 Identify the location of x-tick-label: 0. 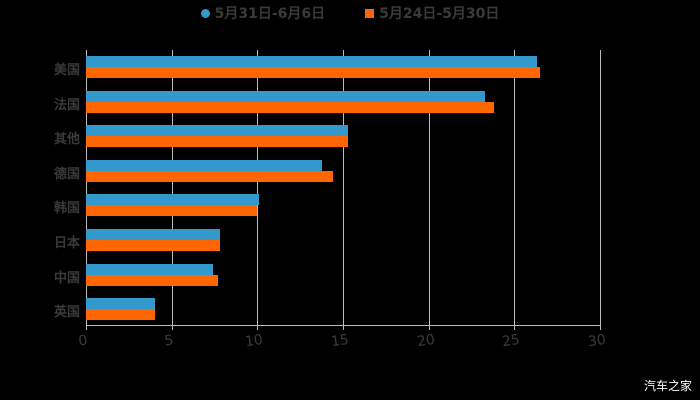
(83, 341).